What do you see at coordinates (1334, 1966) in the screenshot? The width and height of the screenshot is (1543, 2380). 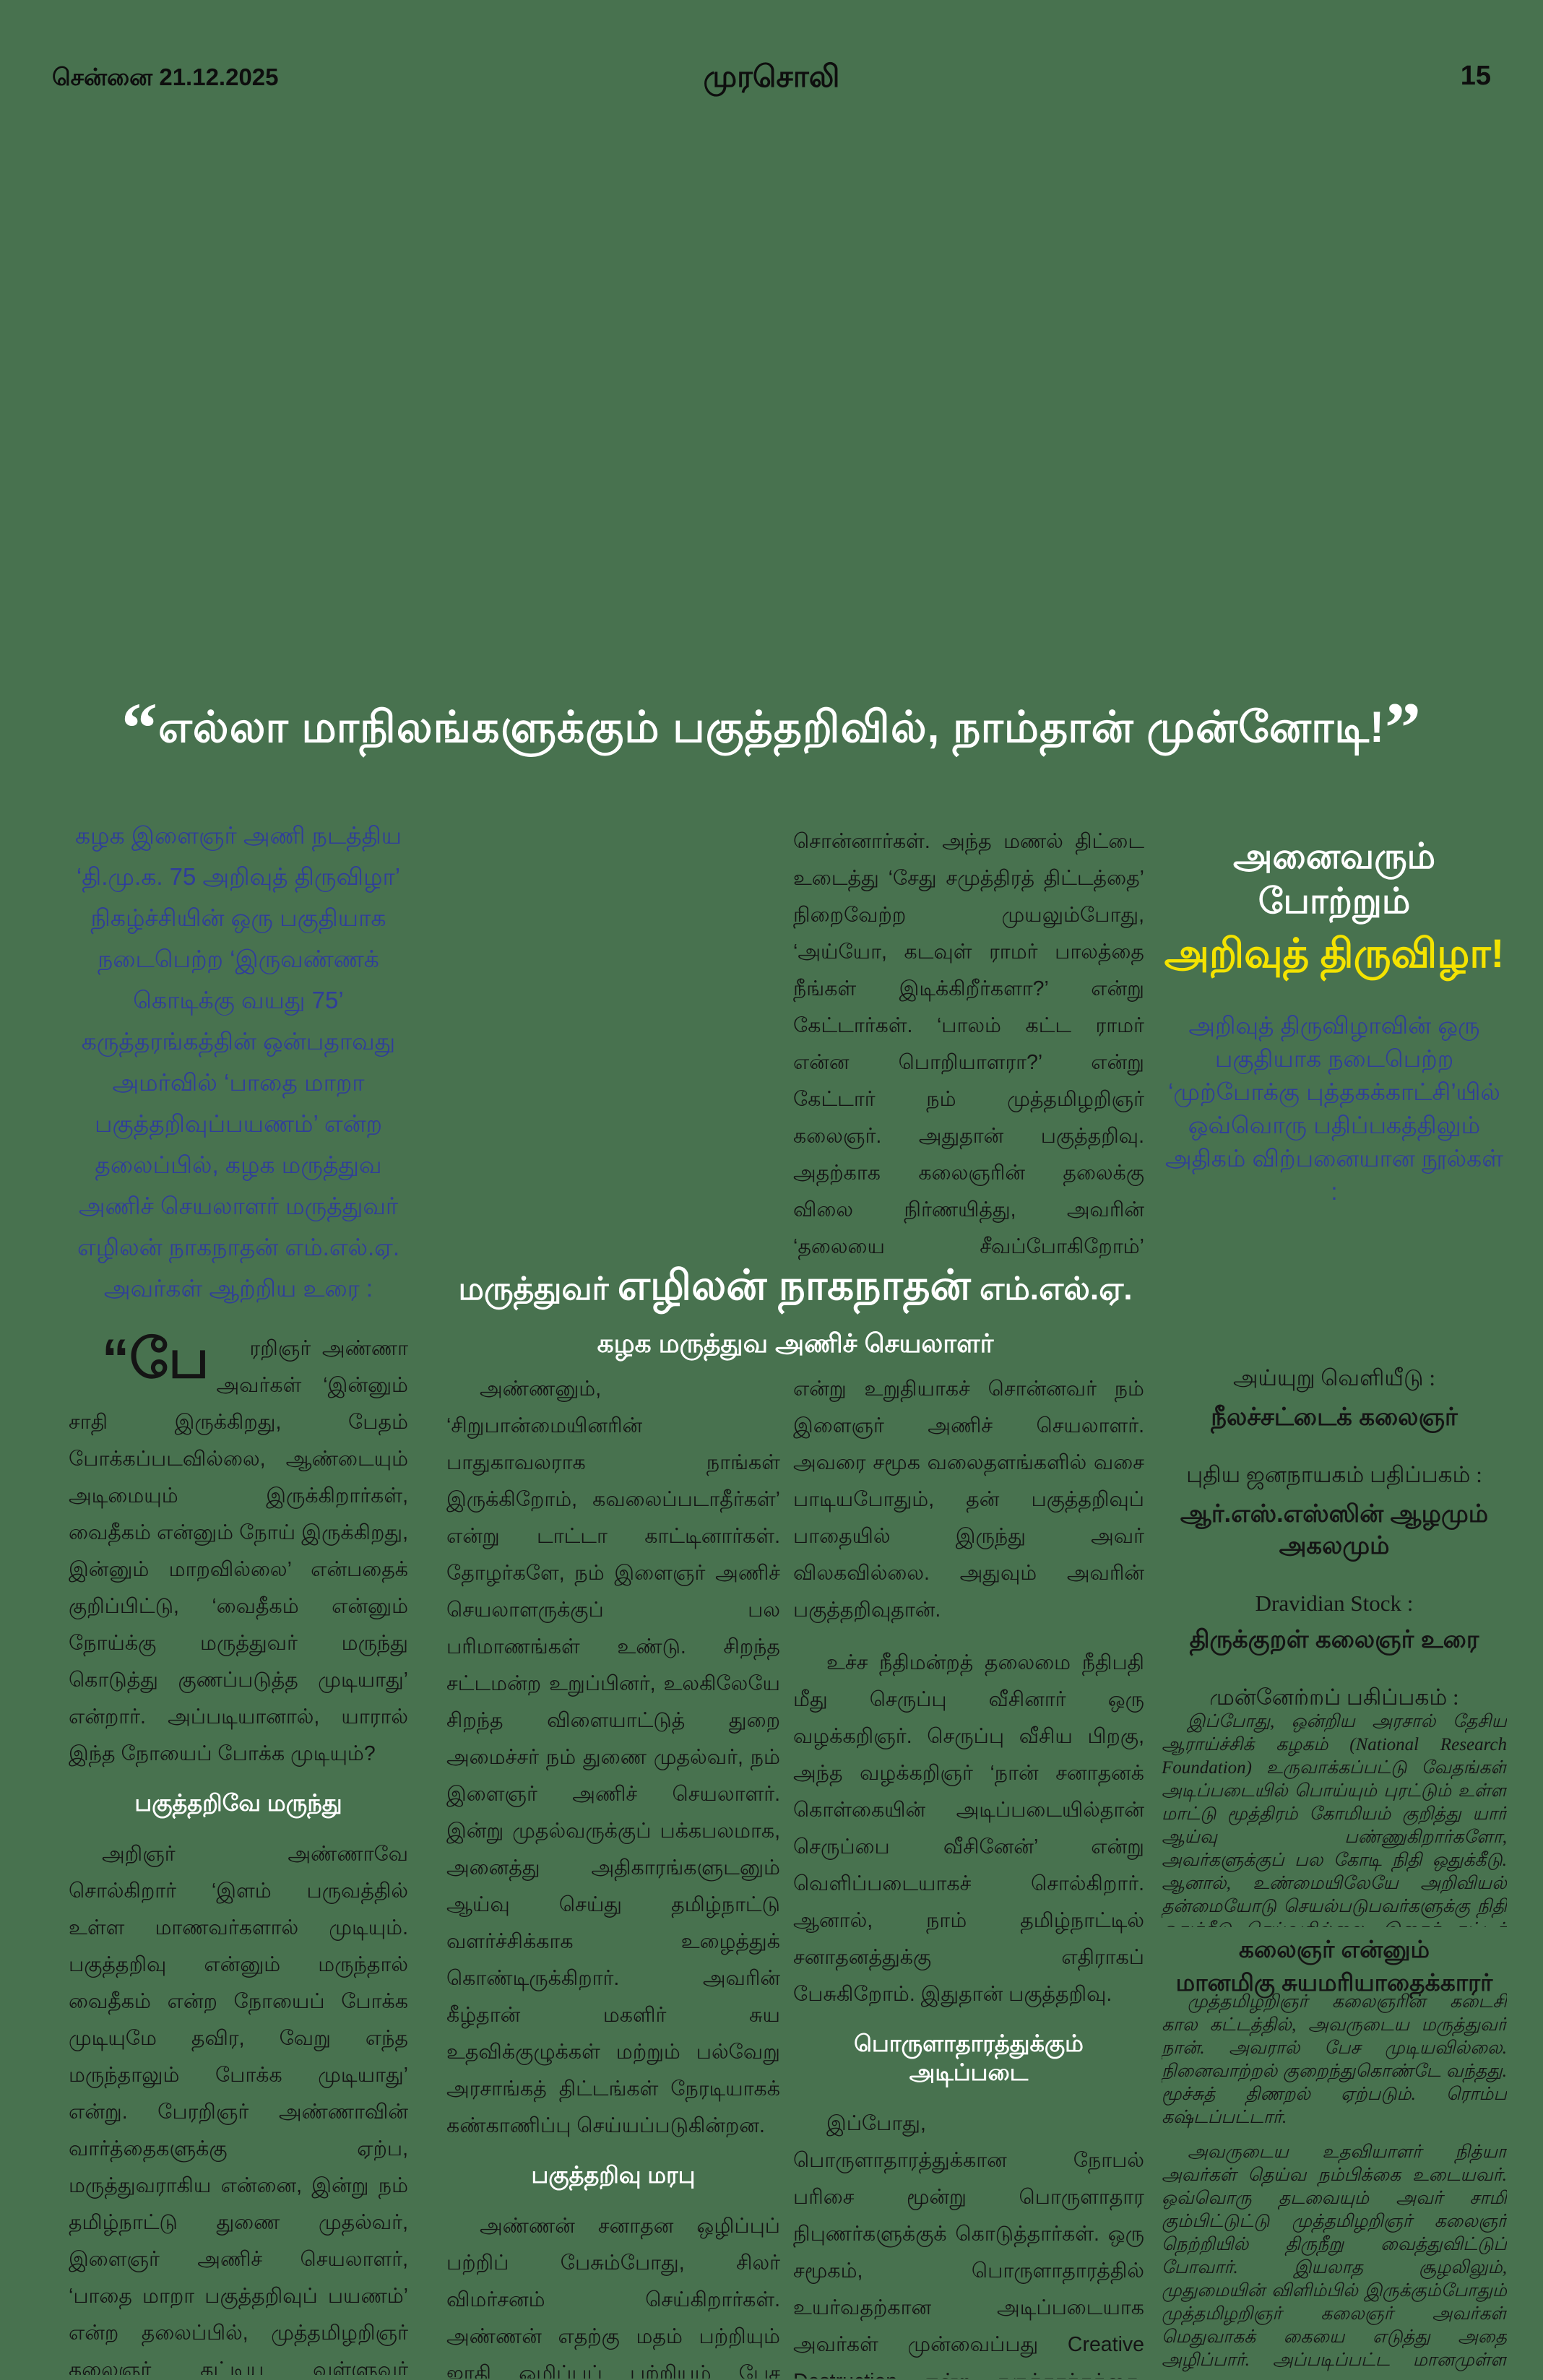 I see `column-4-subhead: கலைஞர் என்னும் மானமிகு சுயமரியாதைக்காரர்` at bounding box center [1334, 1966].